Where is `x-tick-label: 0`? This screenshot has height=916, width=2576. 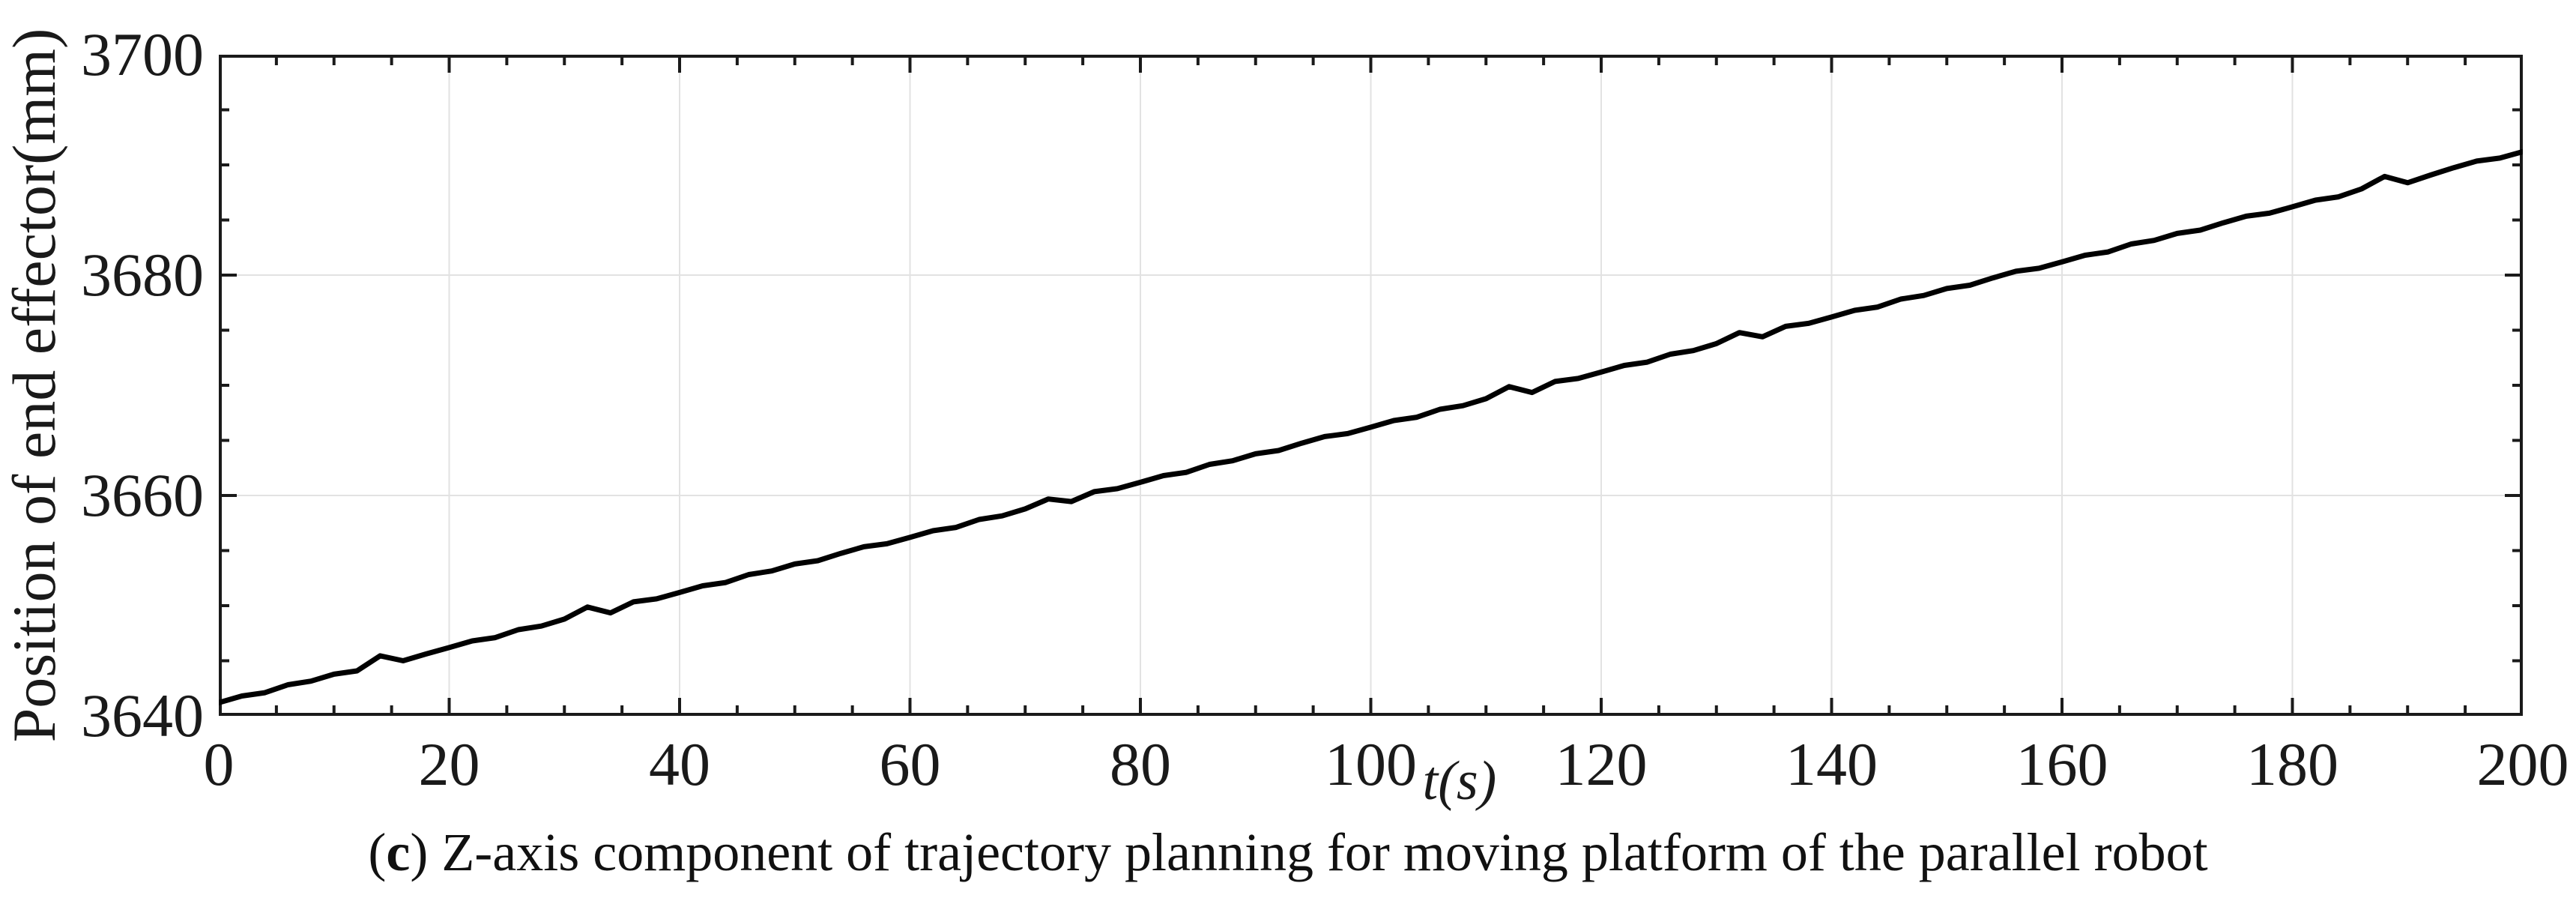 x-tick-label: 0 is located at coordinates (219, 764).